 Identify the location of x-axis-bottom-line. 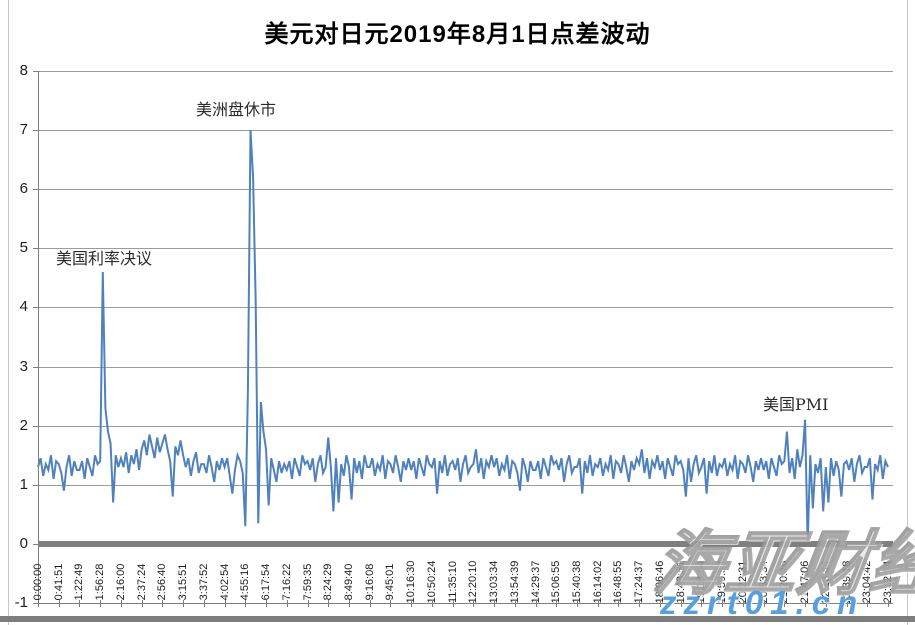
(465, 603).